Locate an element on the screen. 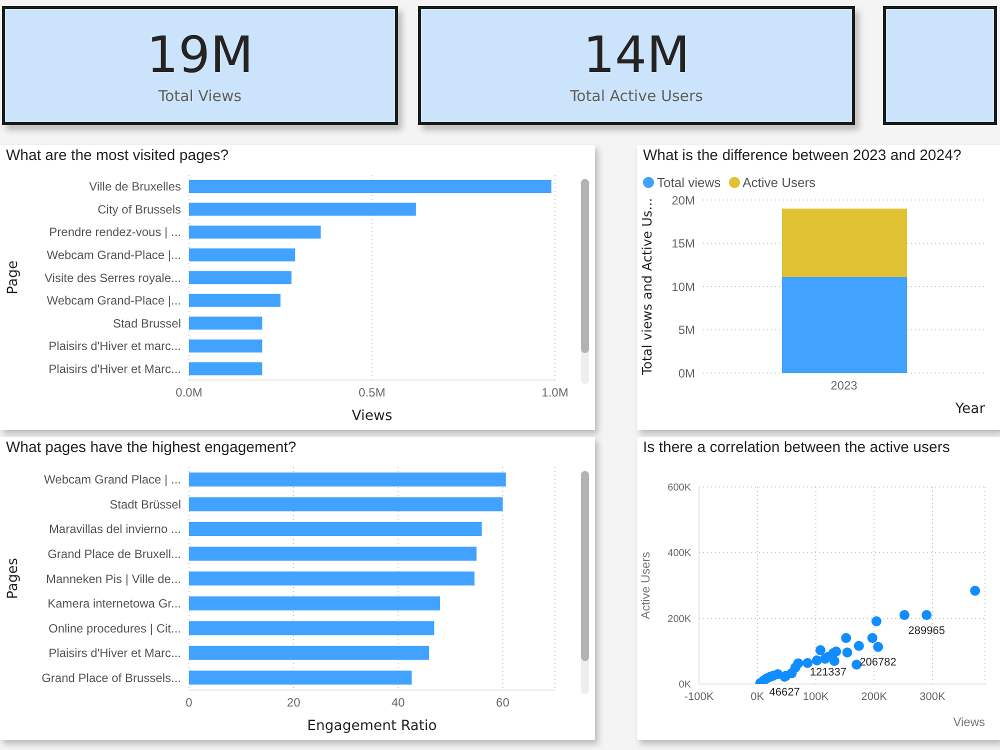 This screenshot has width=1000, height=750. text: 19M is located at coordinates (200, 55).